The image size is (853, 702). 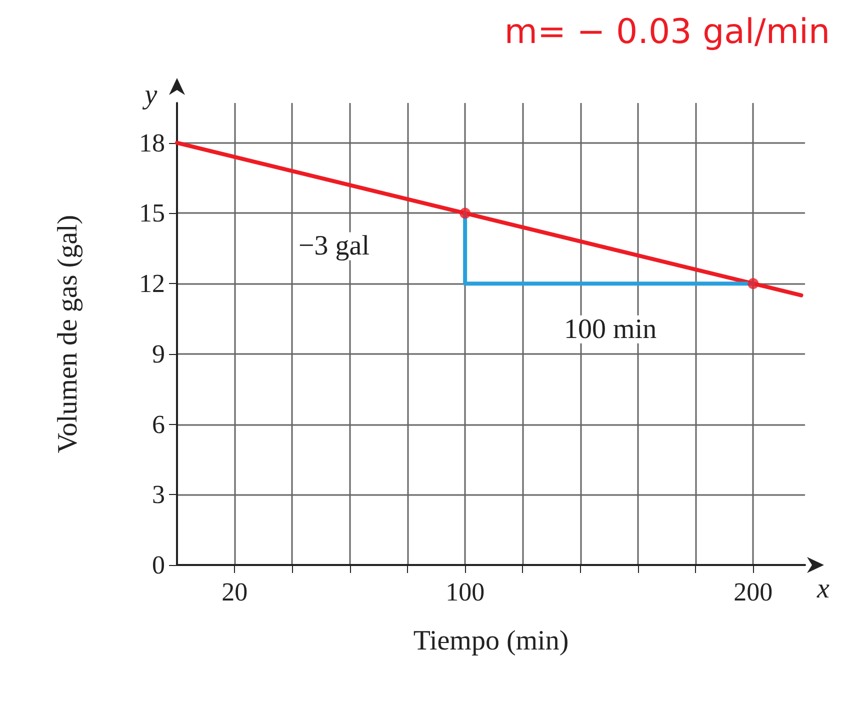 I want to click on x-axis-title: Tiempo (min), so click(x=491, y=641).